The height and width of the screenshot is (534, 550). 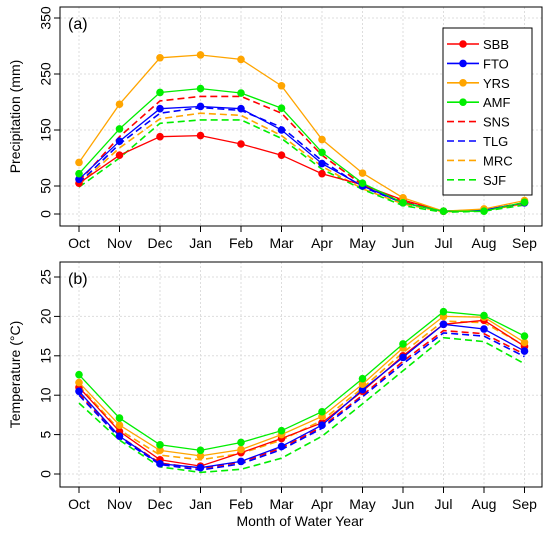 I want to click on legend-label-sbb: SBB, so click(x=496, y=44).